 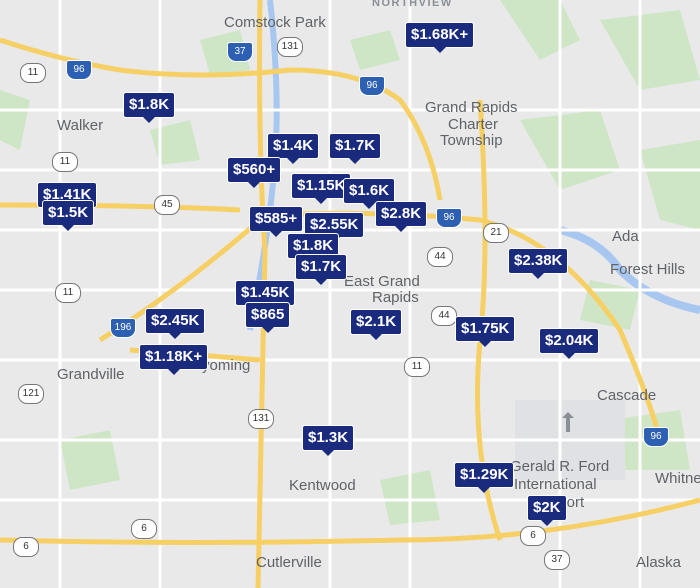 What do you see at coordinates (547, 510) in the screenshot?
I see `price-marker: $2K` at bounding box center [547, 510].